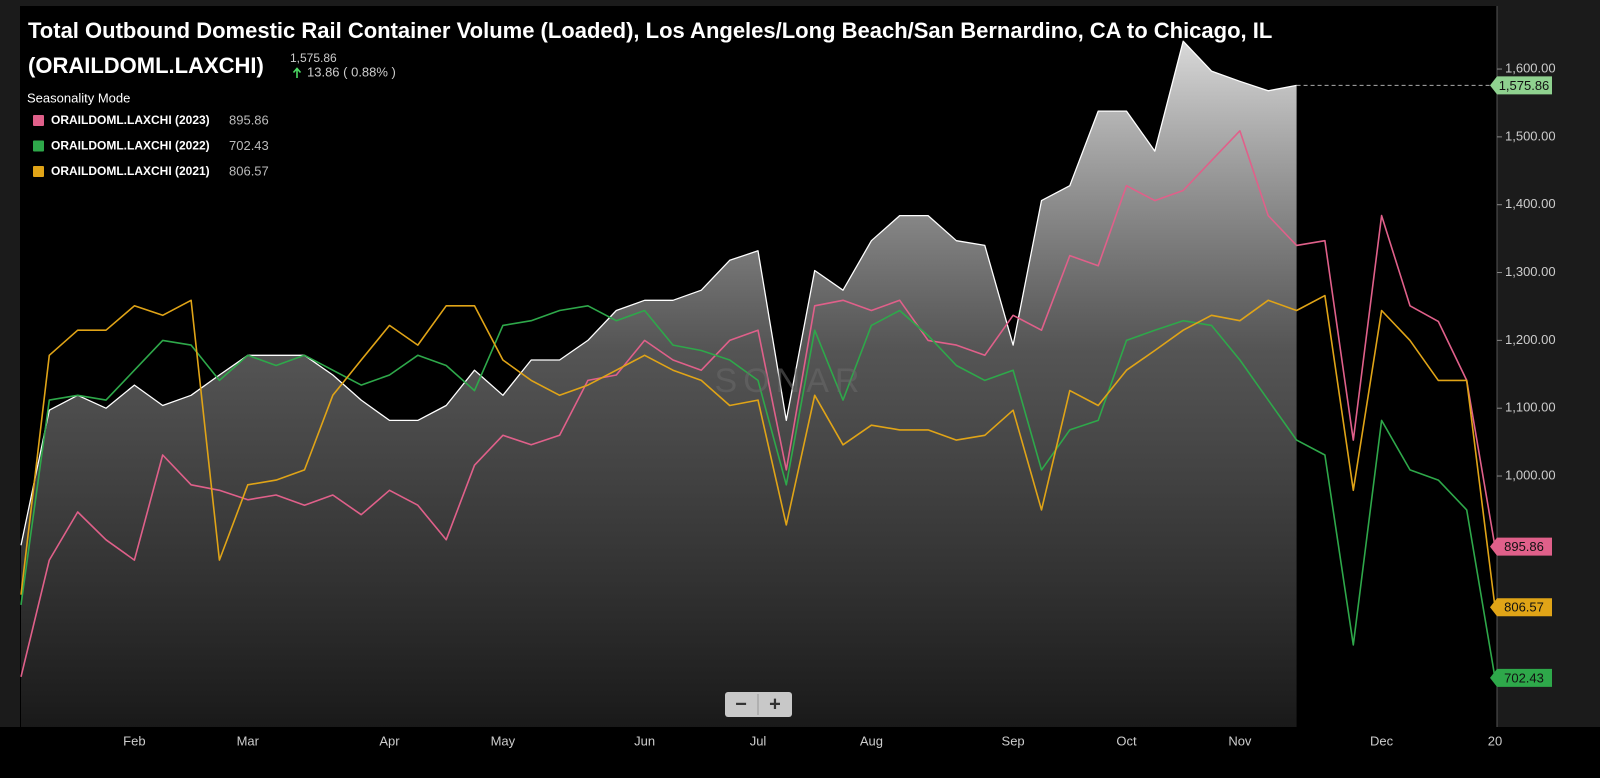 Image resolution: width=1600 pixels, height=778 pixels. What do you see at coordinates (1524, 85) in the screenshot?
I see `value-badge-label: 1,575.86` at bounding box center [1524, 85].